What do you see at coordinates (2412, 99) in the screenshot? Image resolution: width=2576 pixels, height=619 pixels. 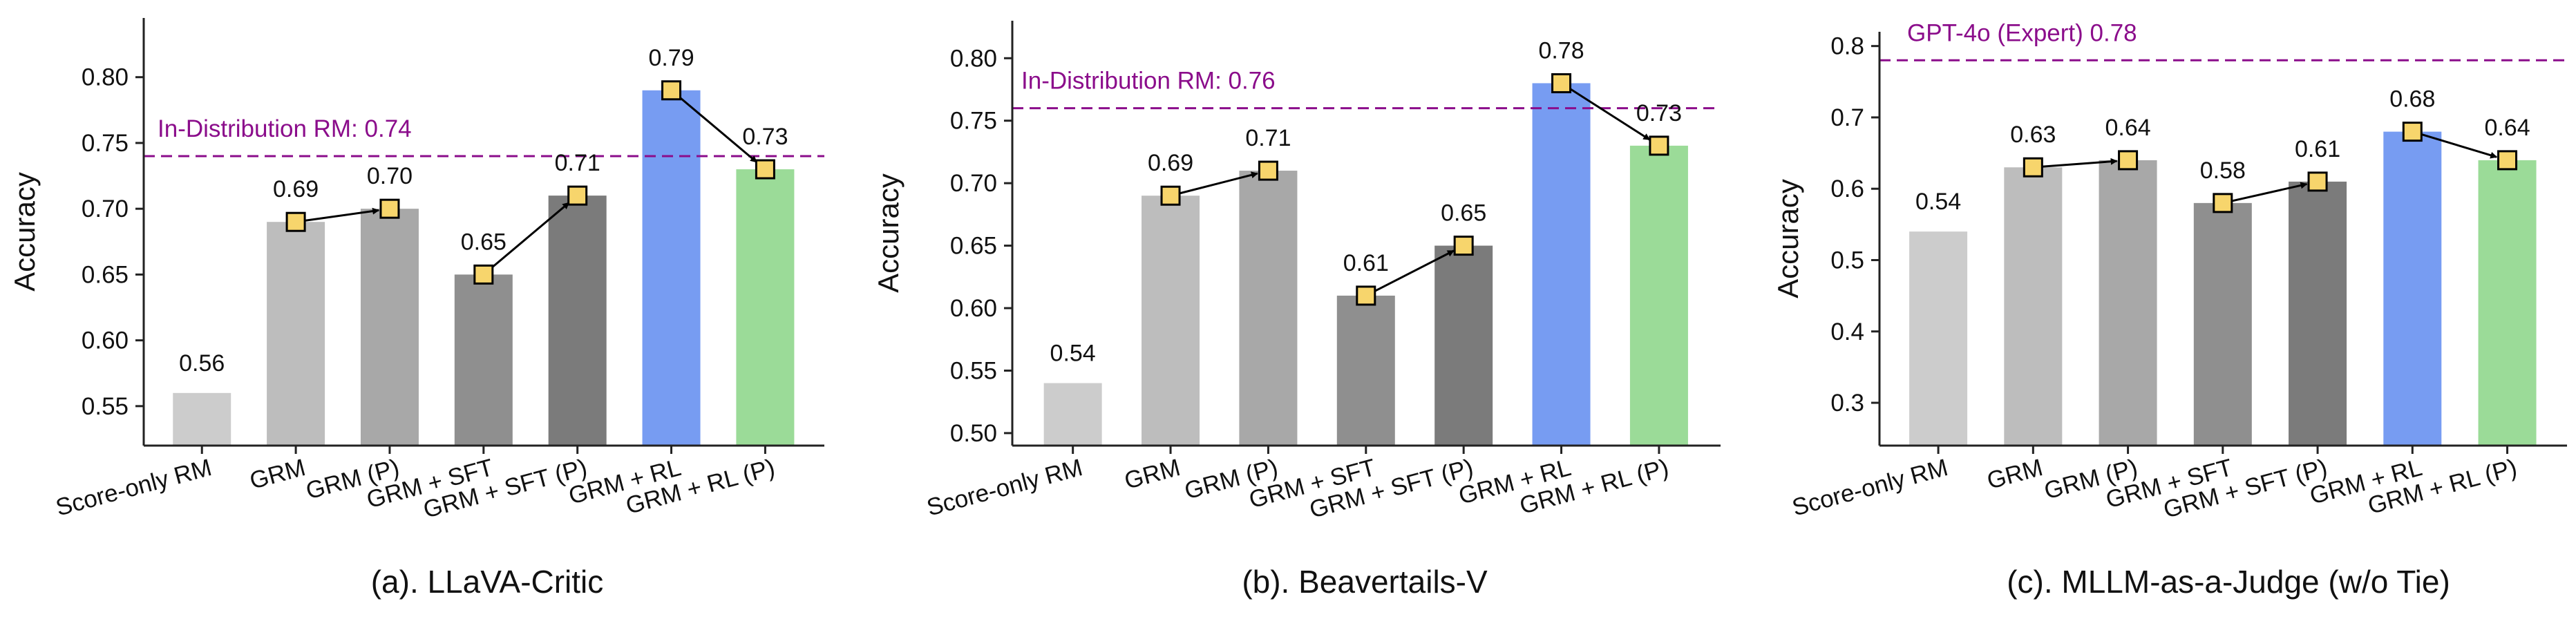 I see `data-label-6: 0.68` at bounding box center [2412, 99].